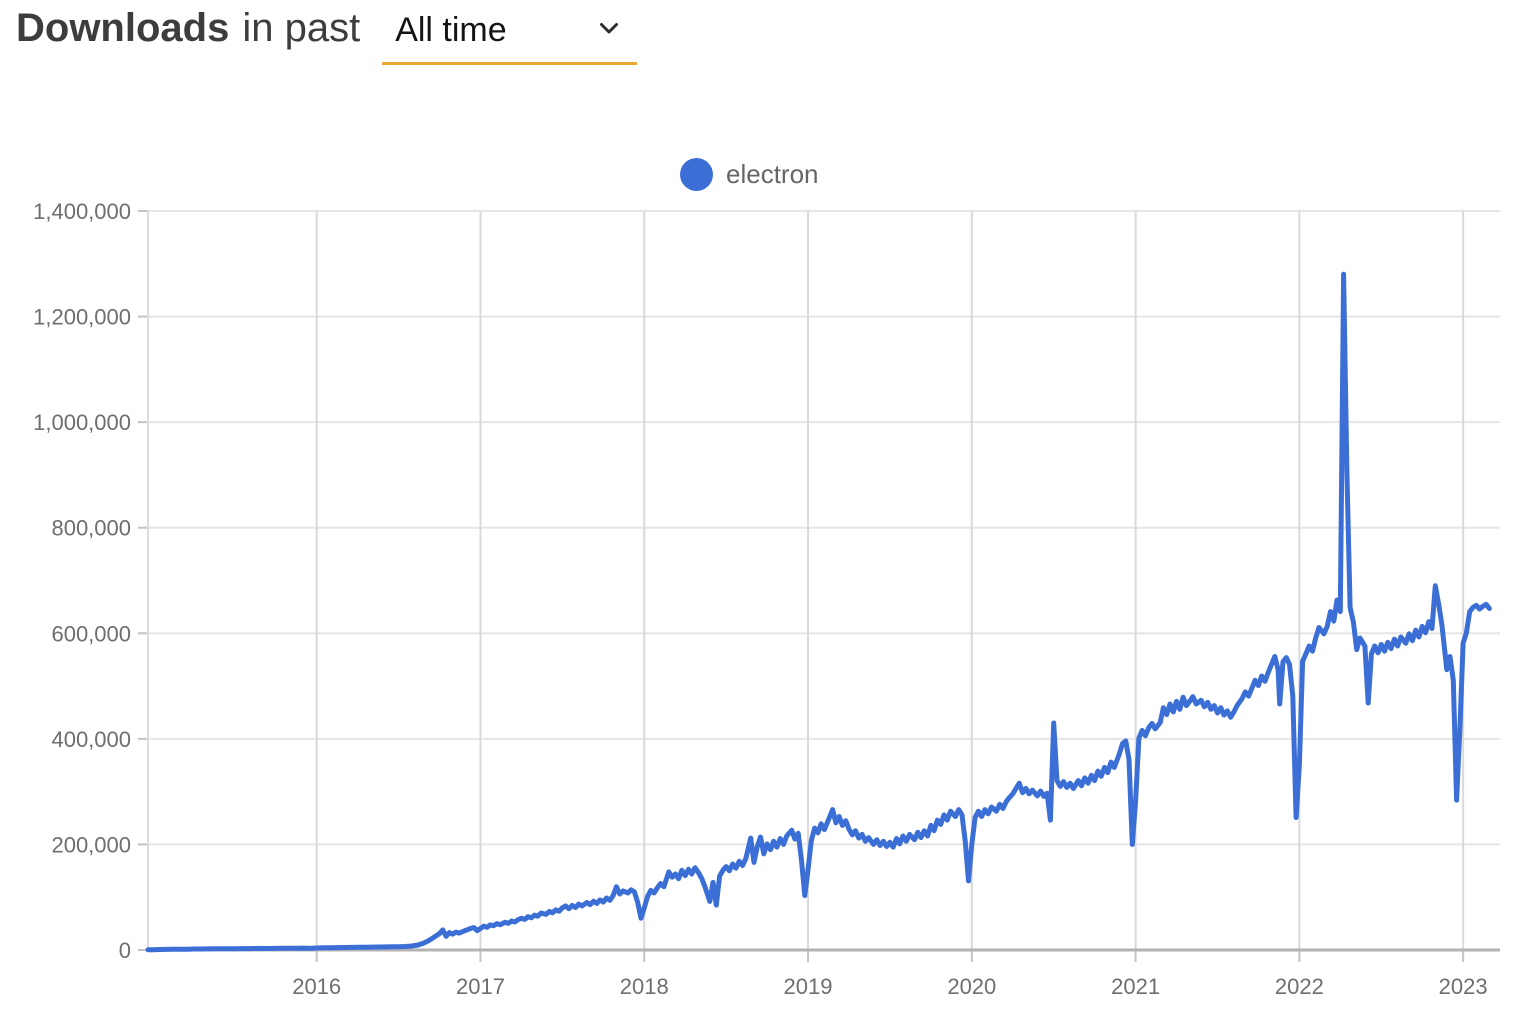 The height and width of the screenshot is (1030, 1524). I want to click on page-title: Downloads in past All time, so click(327, 35).